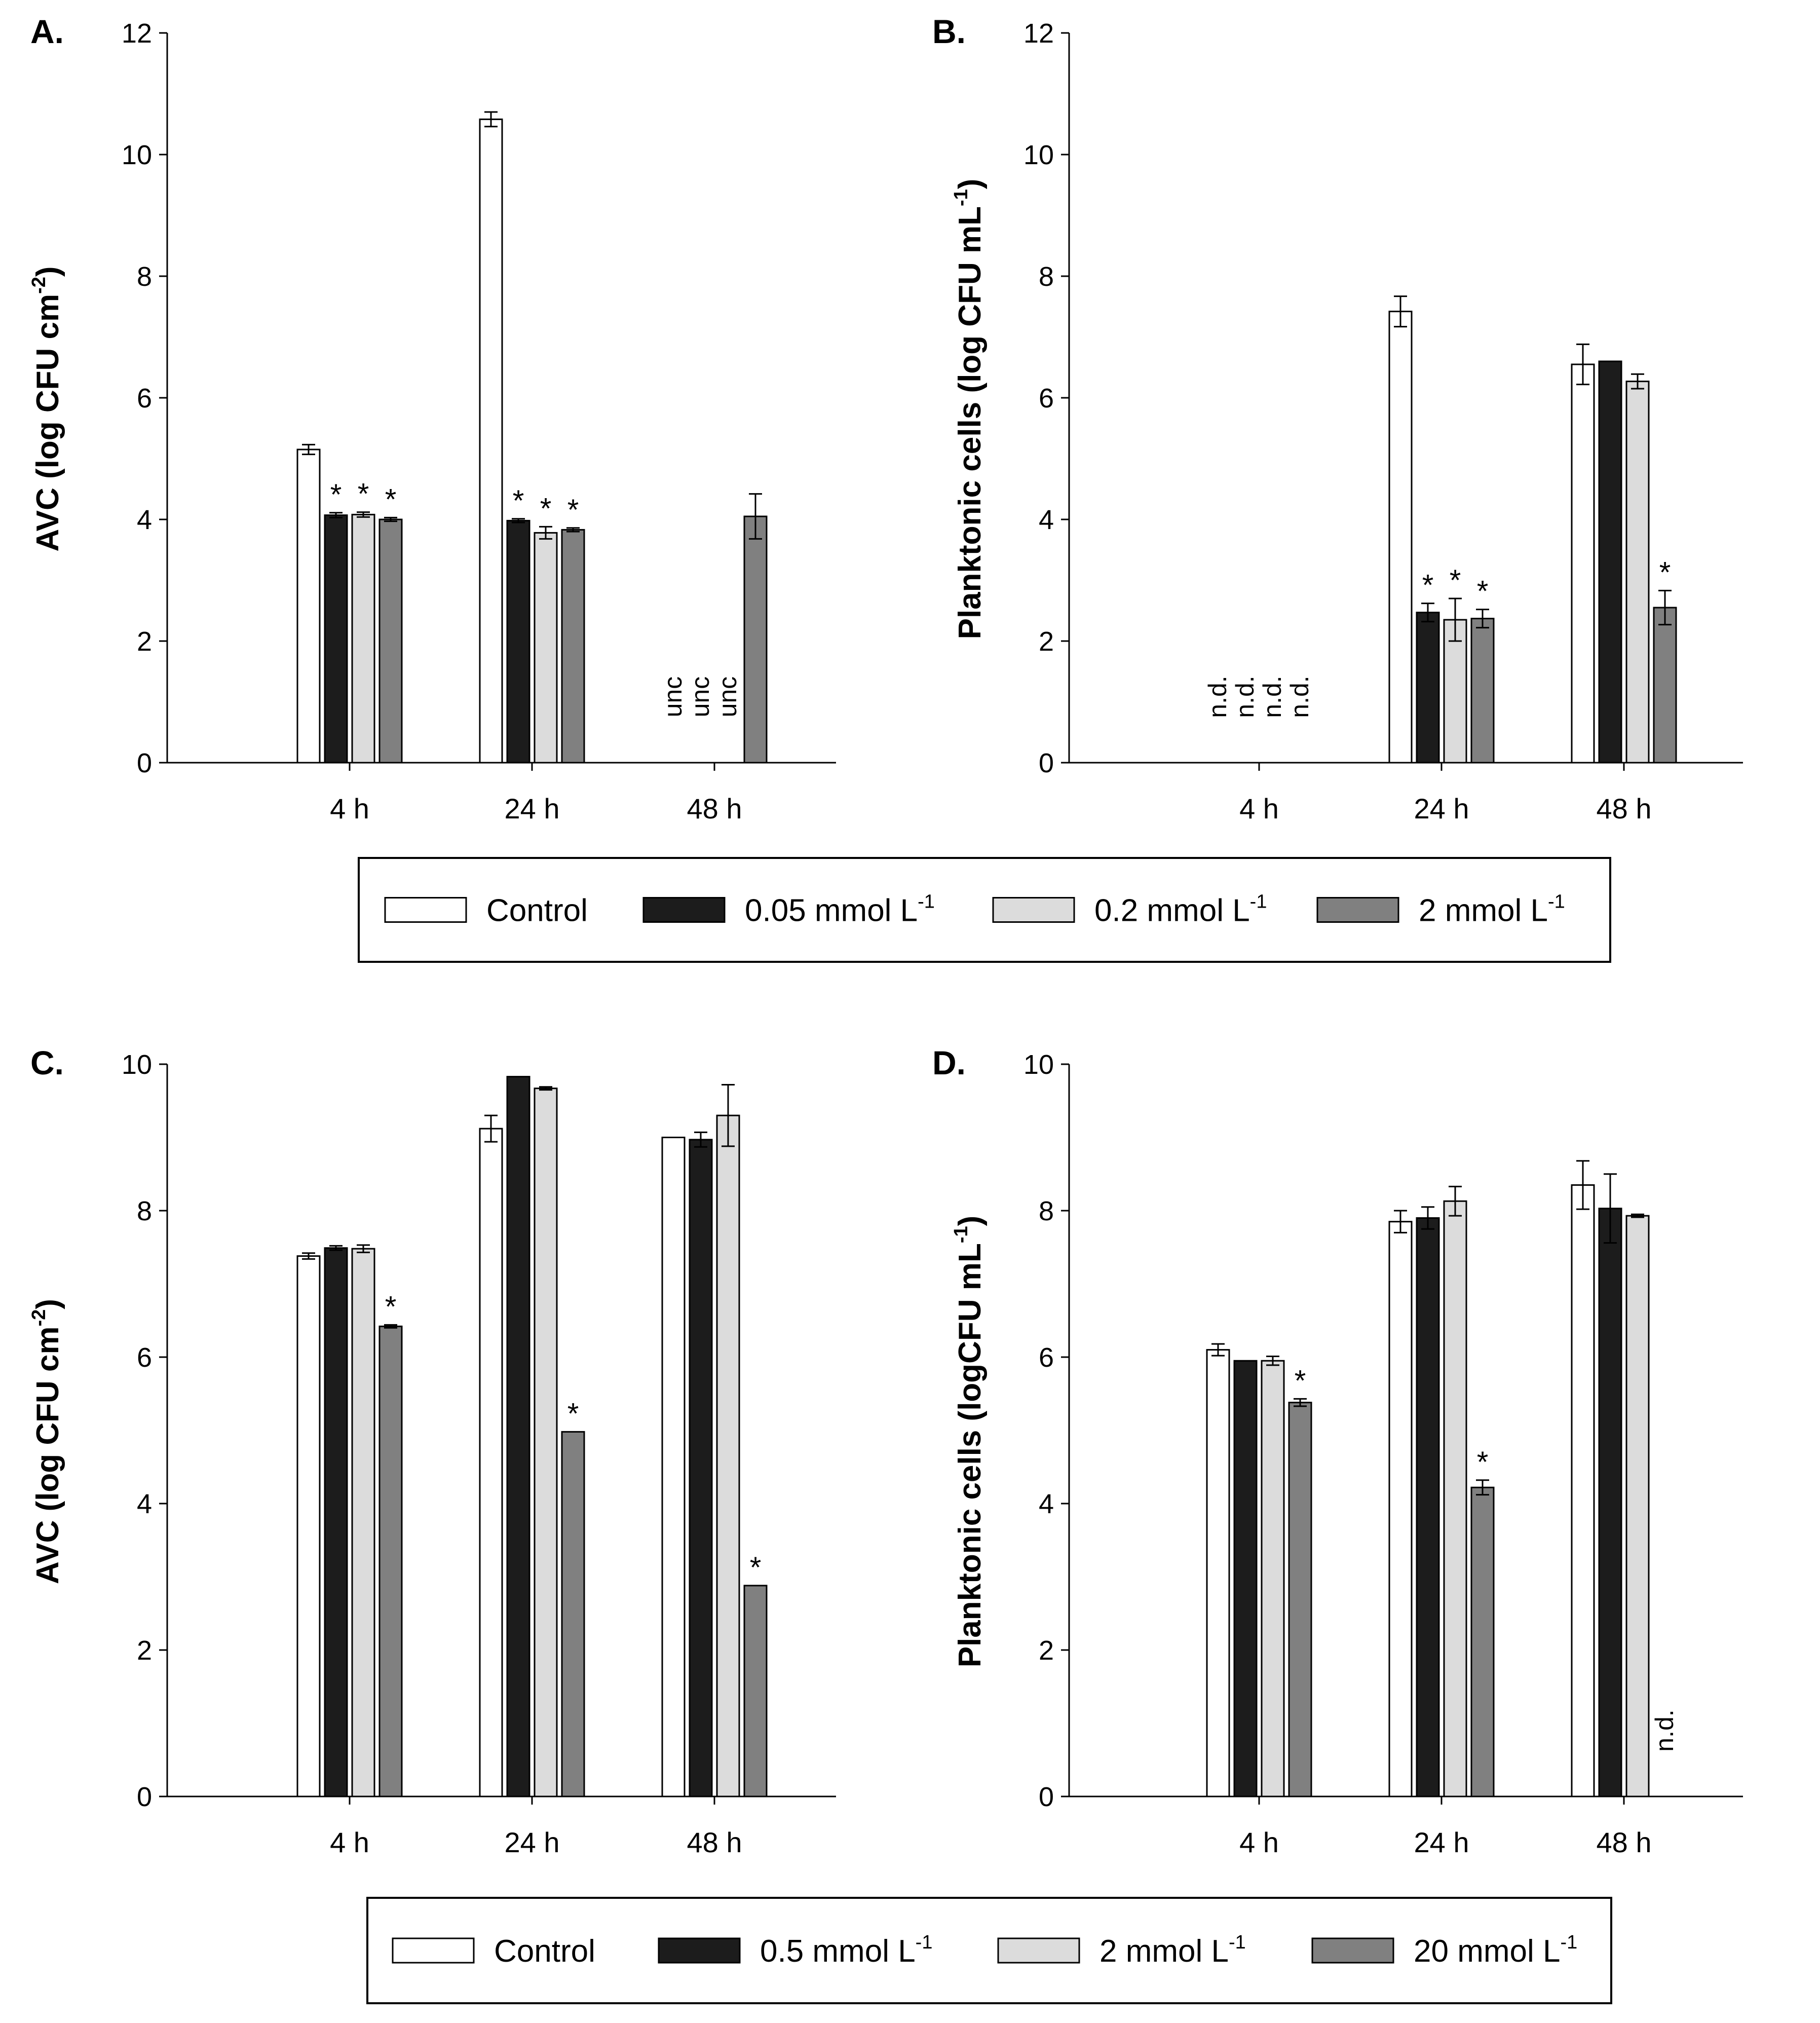 The image size is (1820, 2023). Describe the element at coordinates (1483, 910) in the screenshot. I see `legend-label-text: 2 mmol L` at that location.